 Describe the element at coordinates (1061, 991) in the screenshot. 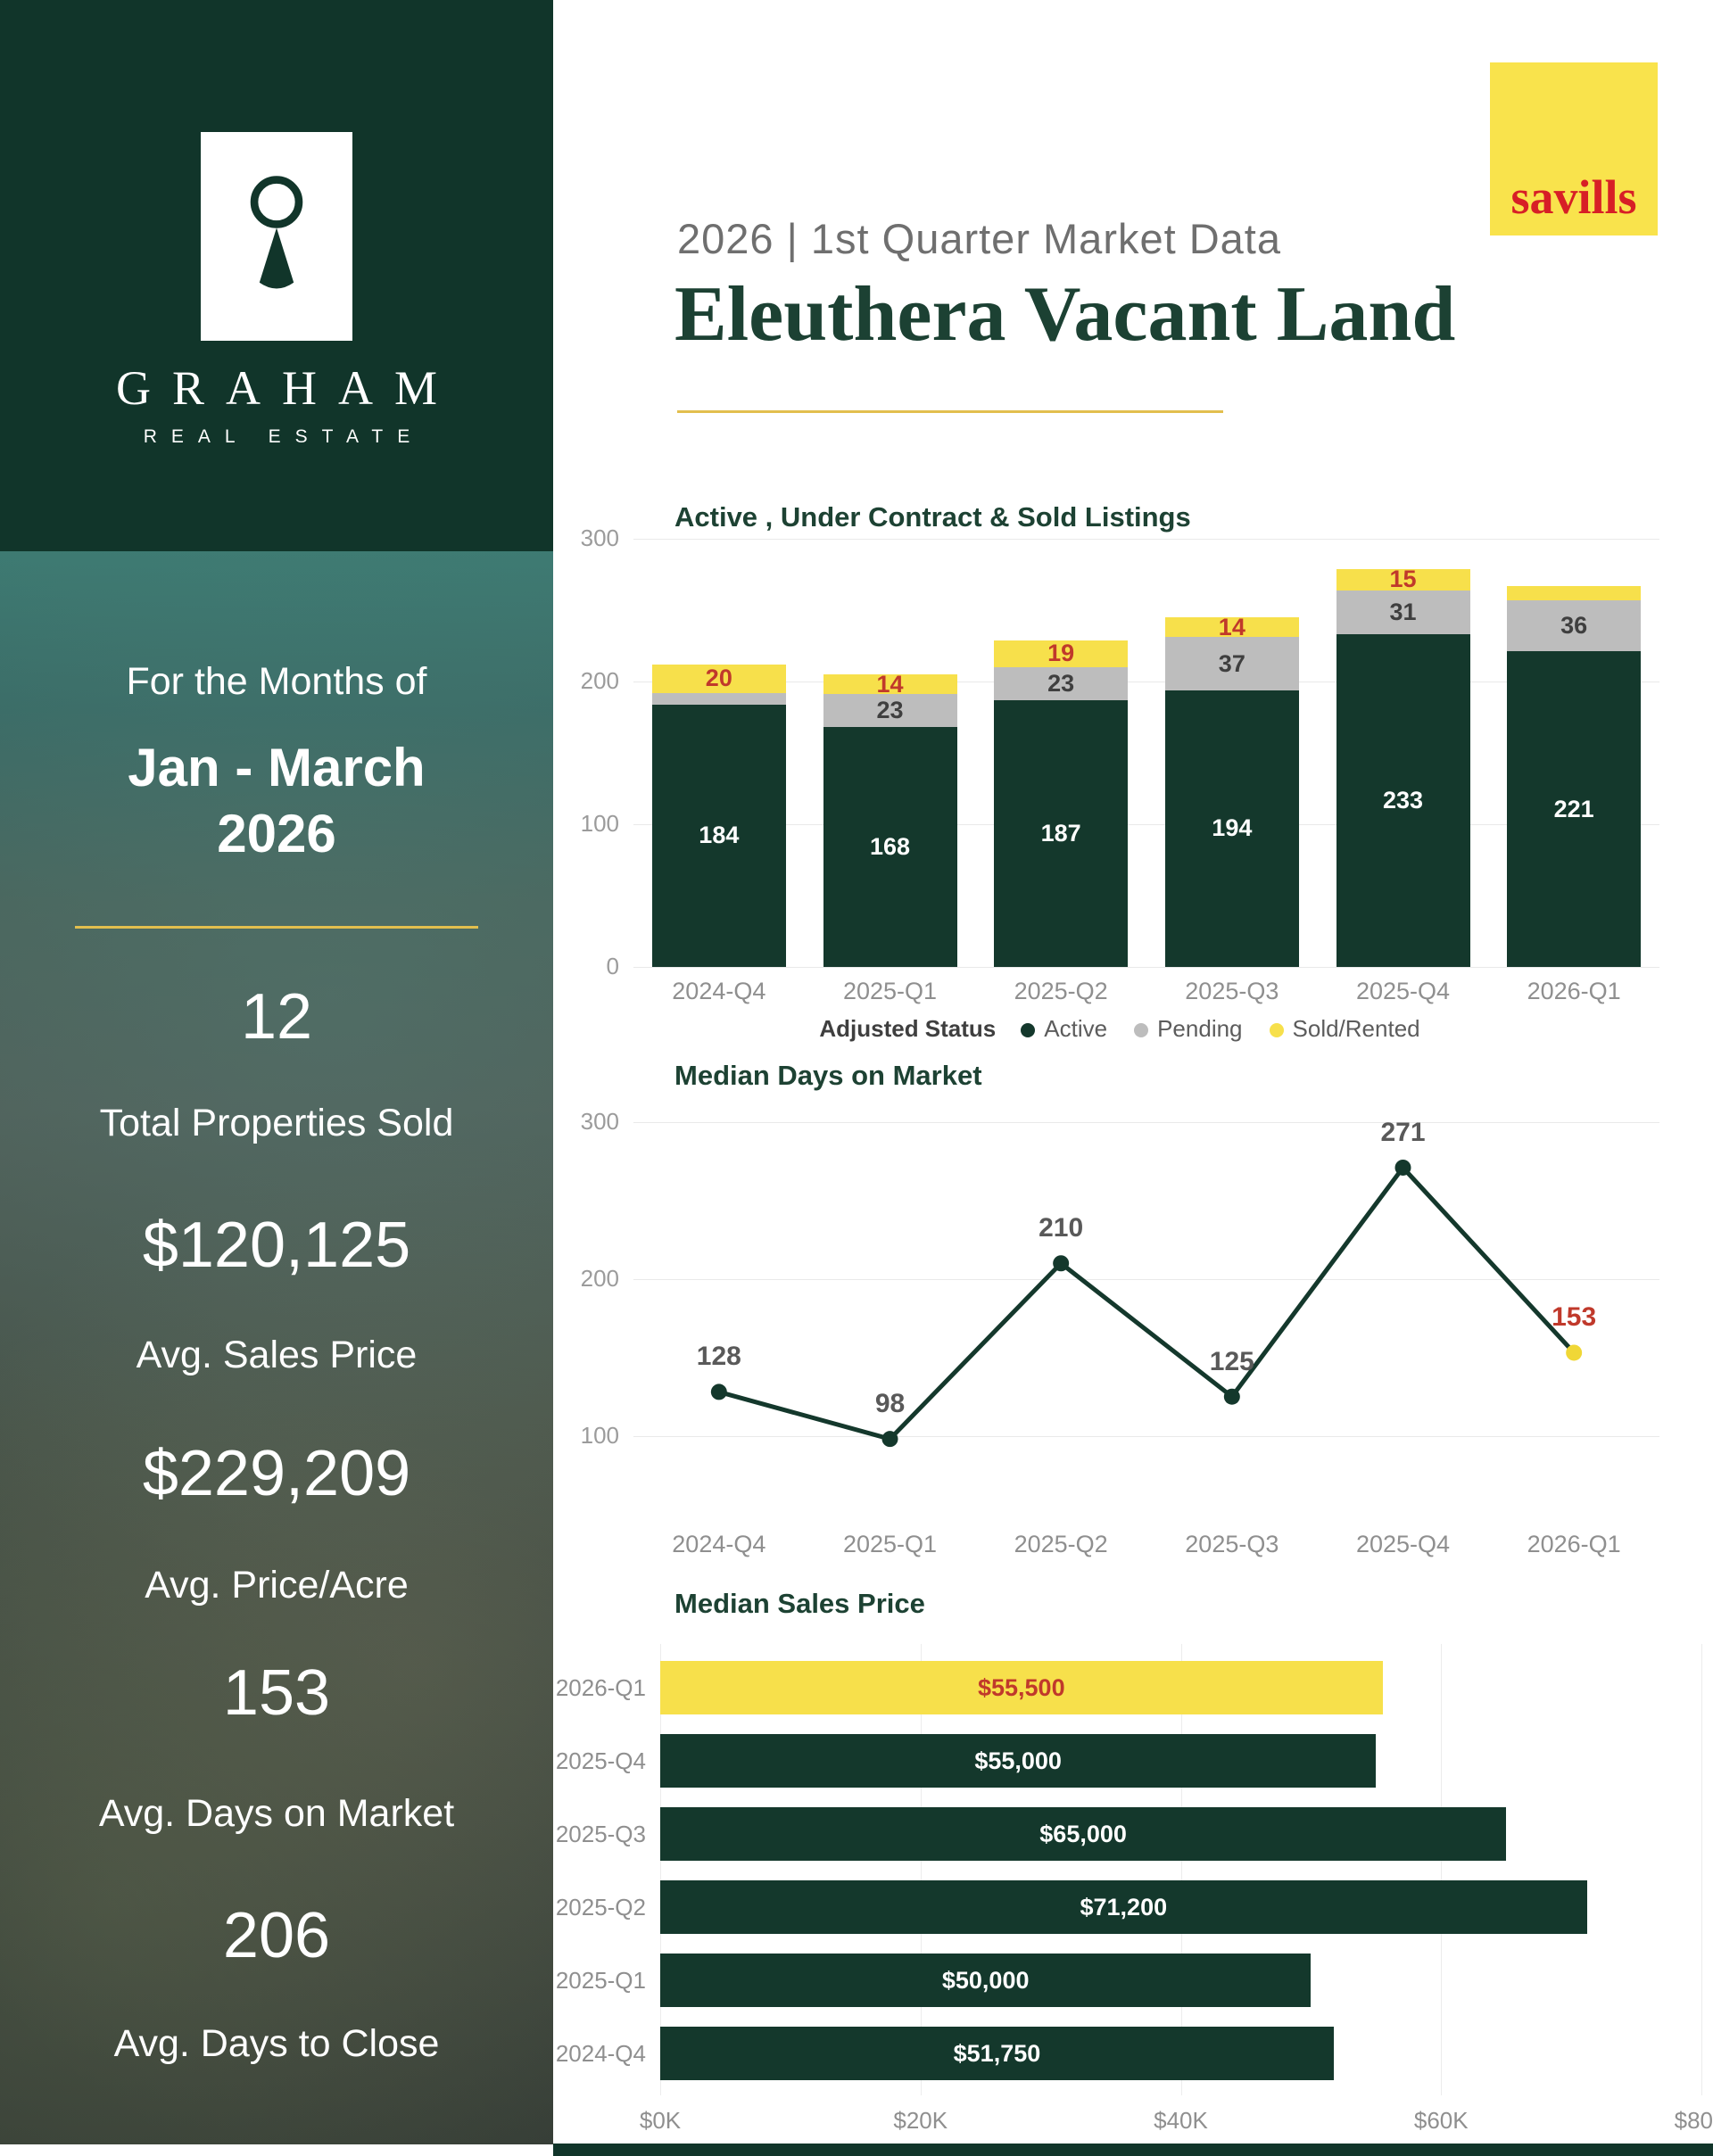

I see `x-axis-tick: 2025-Q2` at that location.